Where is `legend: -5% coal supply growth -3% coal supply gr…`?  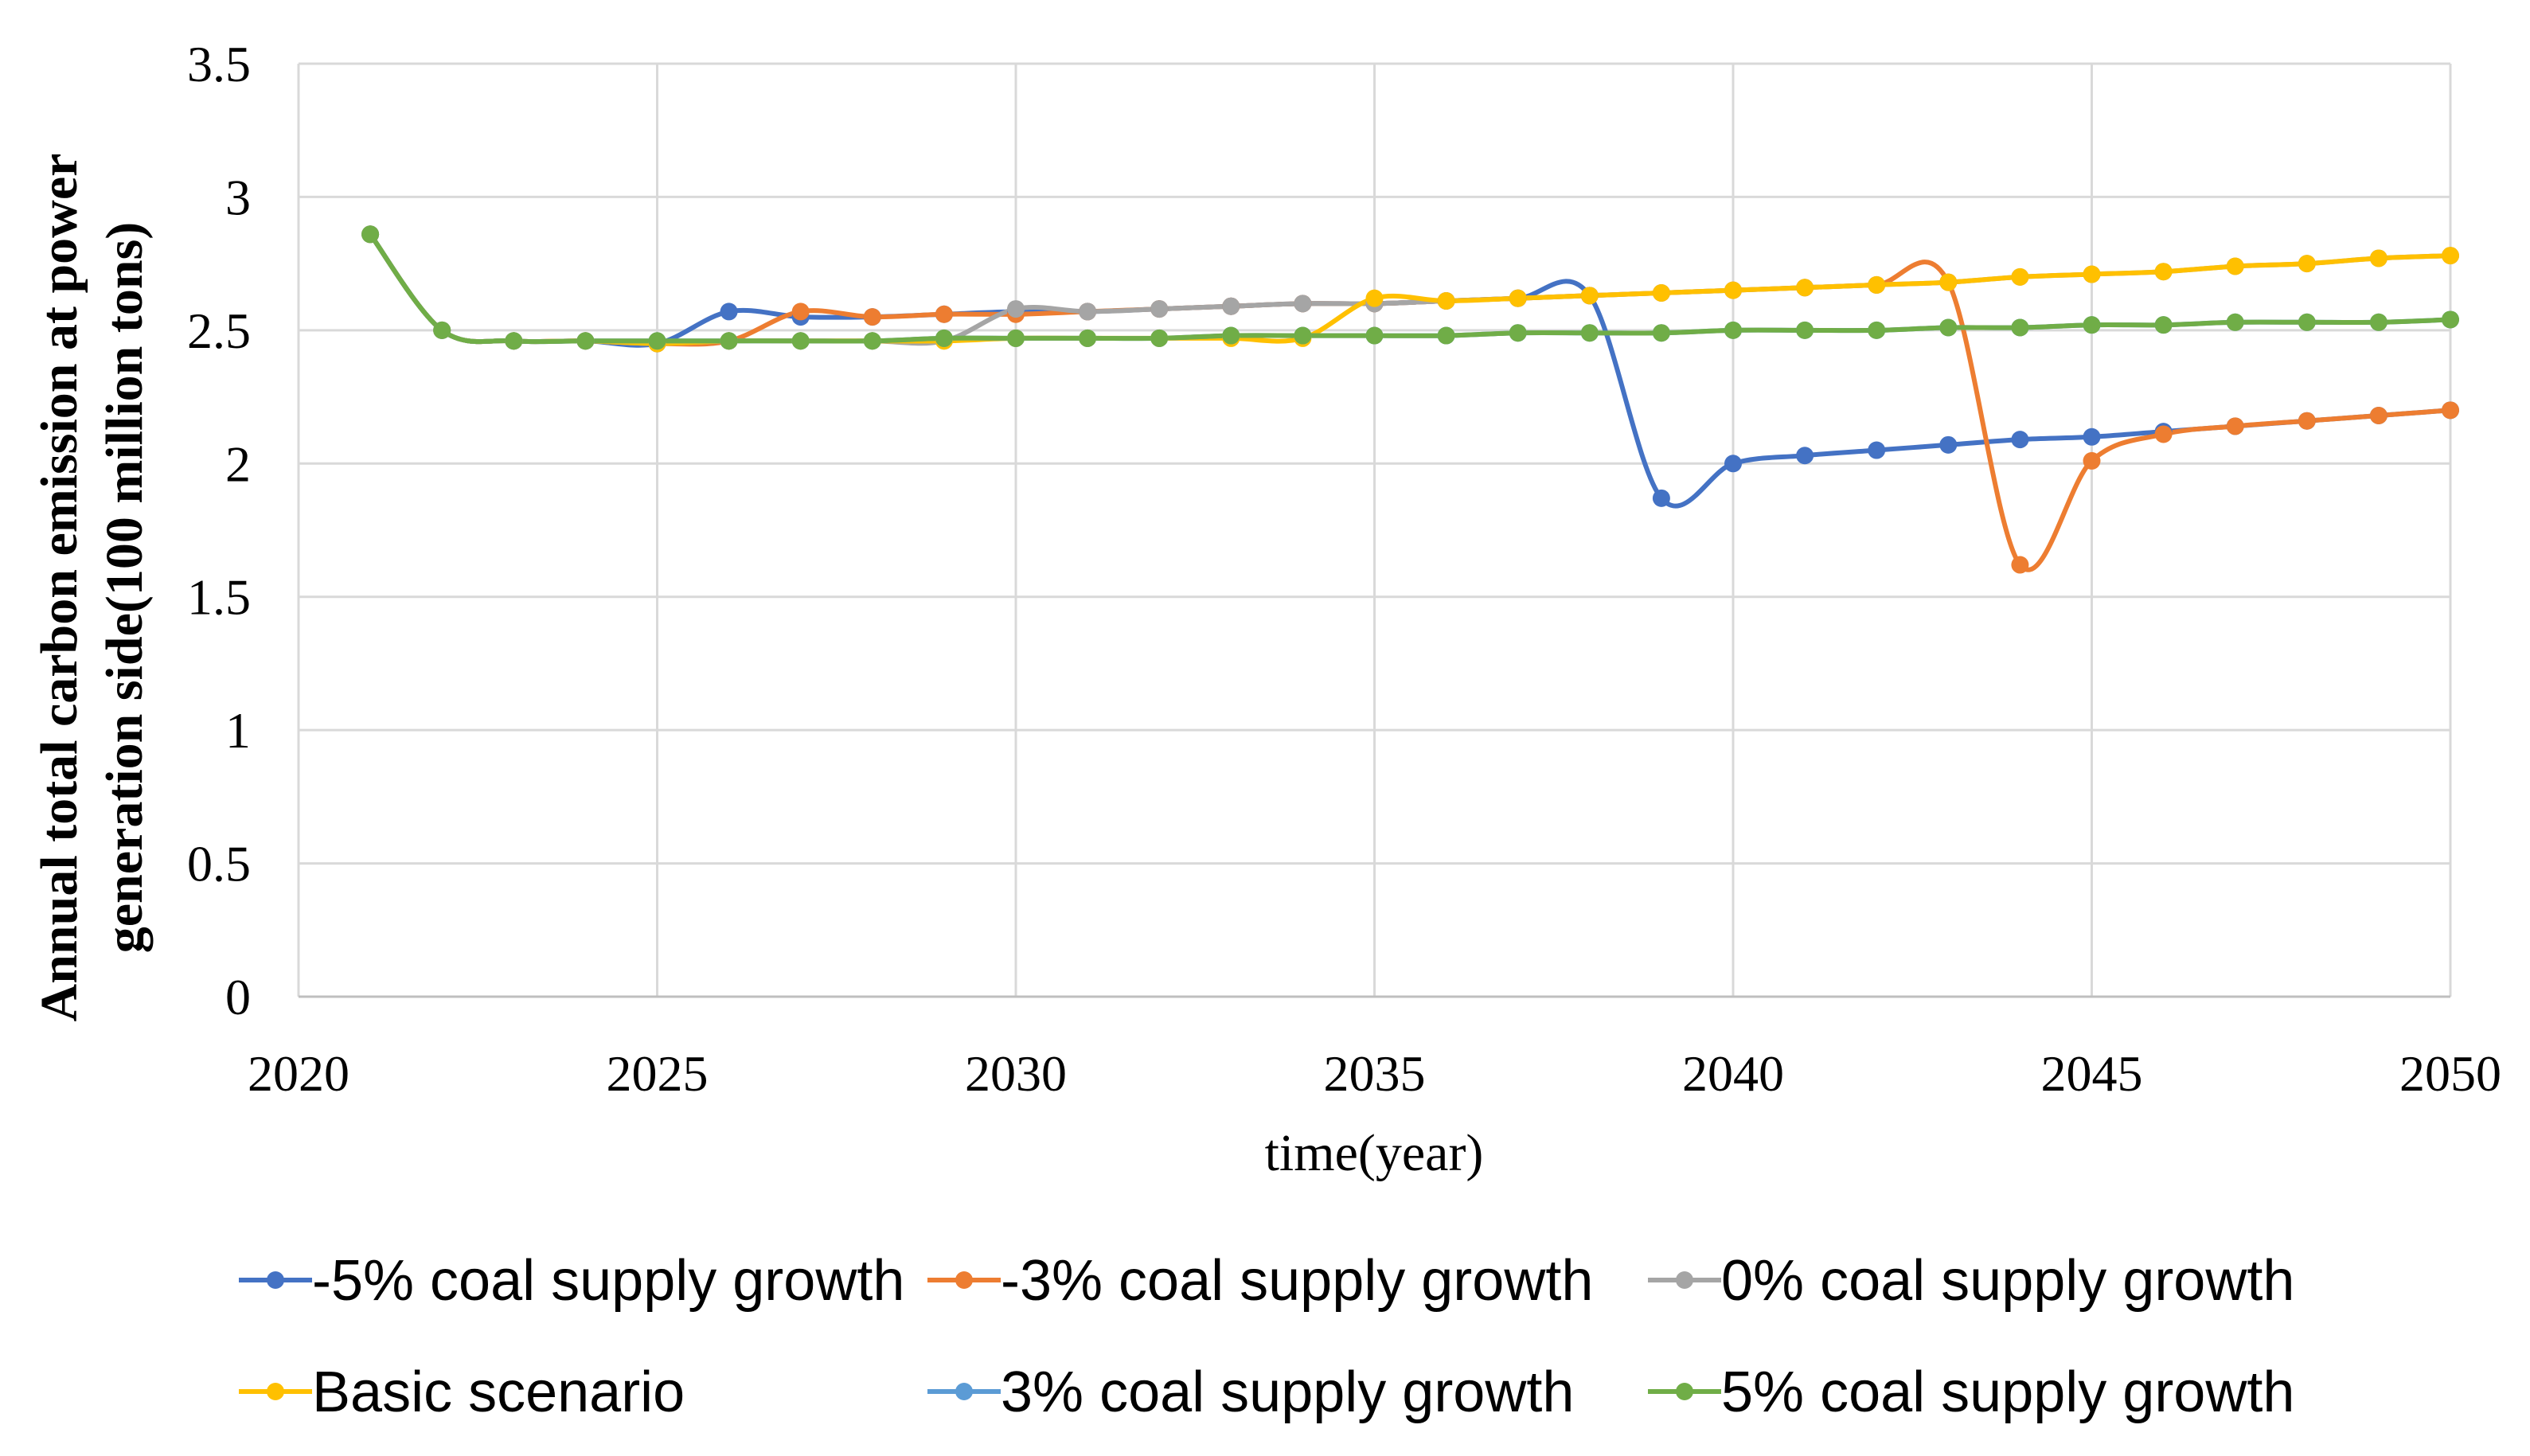
legend: -5% coal supply growth -3% coal supply gr… is located at coordinates (1267, 1336).